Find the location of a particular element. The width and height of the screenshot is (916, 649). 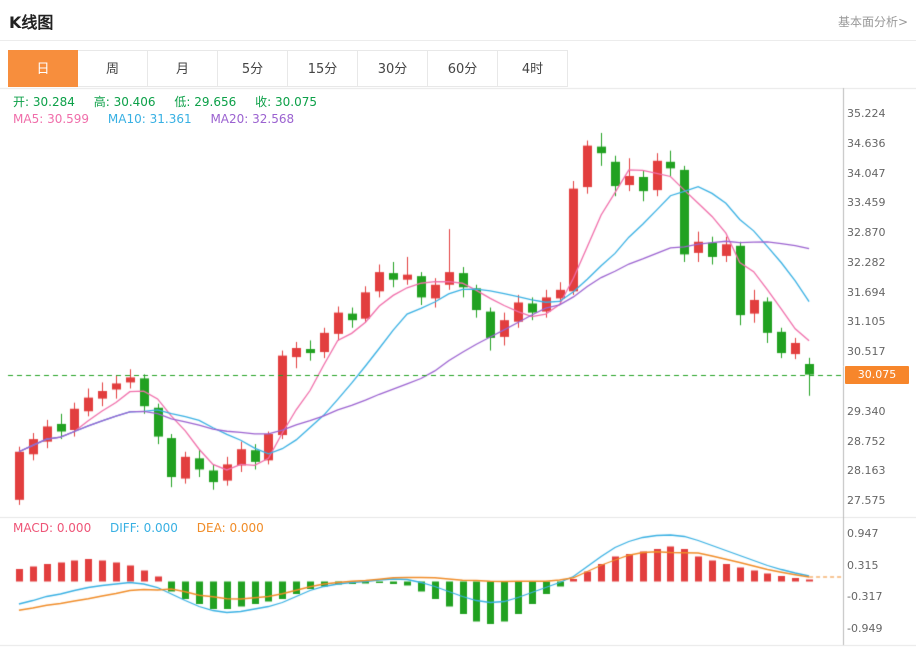

tab-min60: 60分 is located at coordinates (463, 68).